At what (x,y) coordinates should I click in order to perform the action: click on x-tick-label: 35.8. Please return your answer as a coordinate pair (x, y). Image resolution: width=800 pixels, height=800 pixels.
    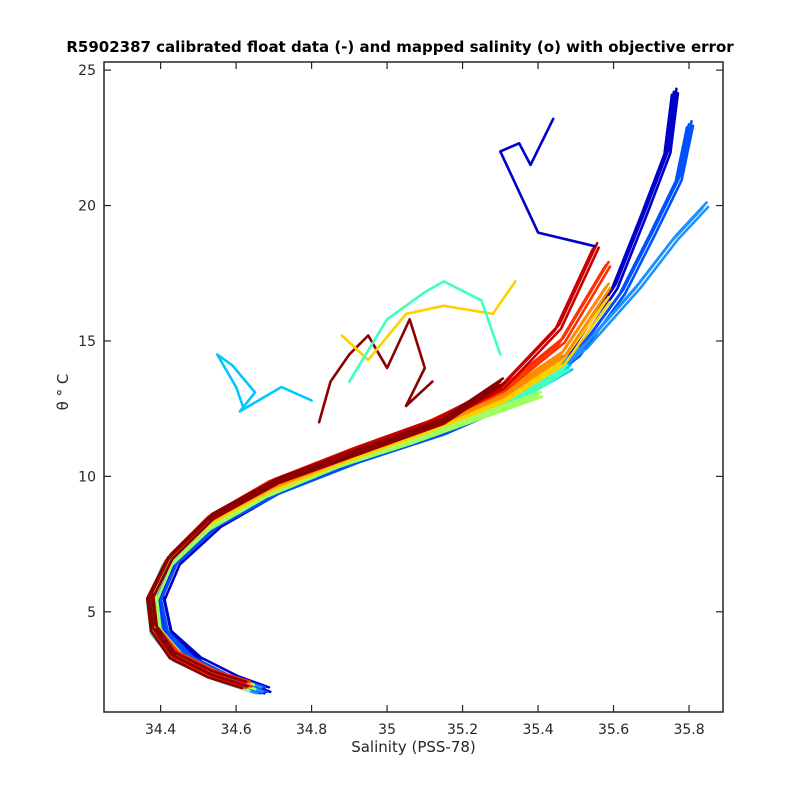
    Looking at the image, I should click on (688, 730).